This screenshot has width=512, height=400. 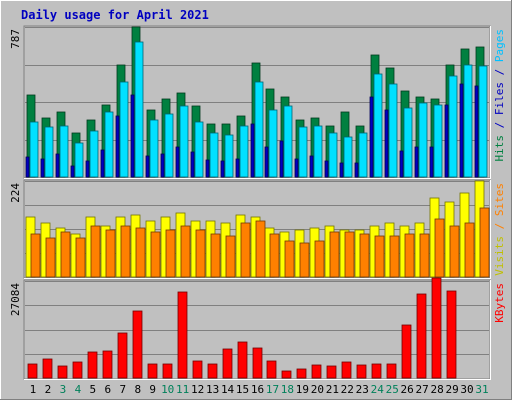 What do you see at coordinates (197, 389) in the screenshot?
I see `x-tick-label: 12` at bounding box center [197, 389].